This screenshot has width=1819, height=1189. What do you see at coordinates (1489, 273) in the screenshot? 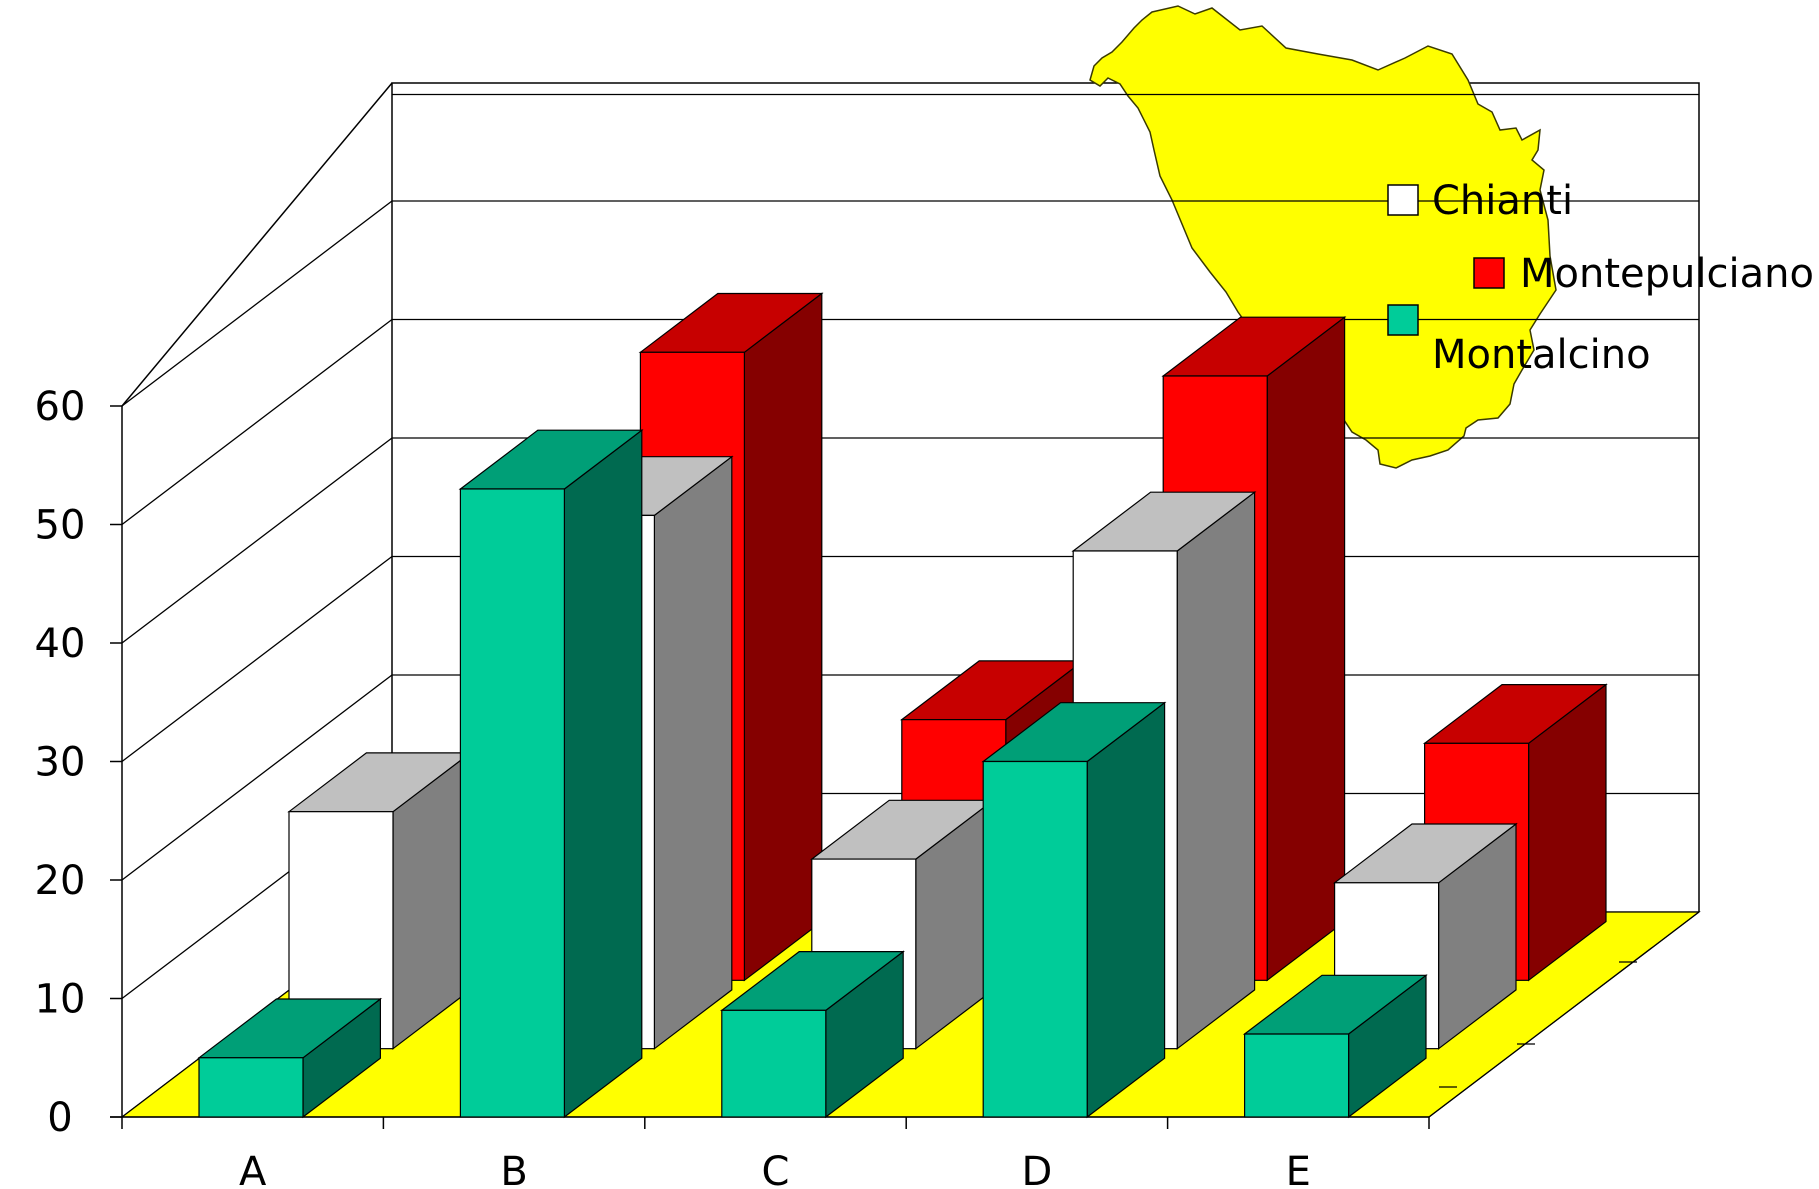
I see `legend-swatch-montepulciano` at bounding box center [1489, 273].